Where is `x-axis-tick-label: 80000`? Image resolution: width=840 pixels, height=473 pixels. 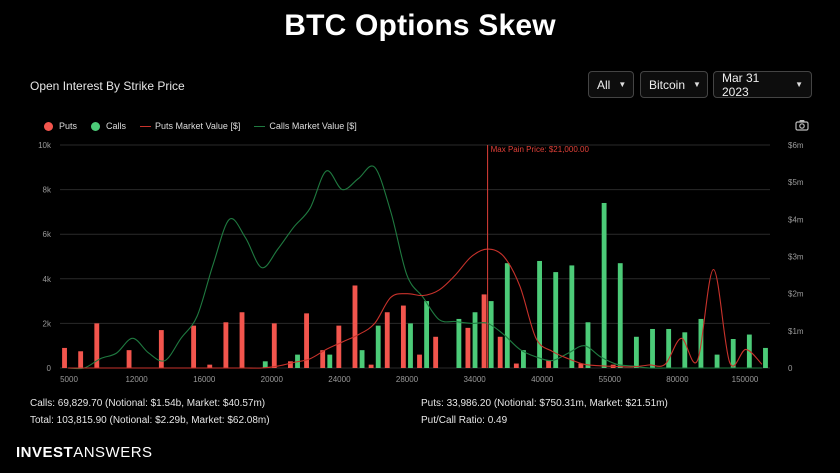 x-axis-tick-label: 80000 is located at coordinates (677, 379).